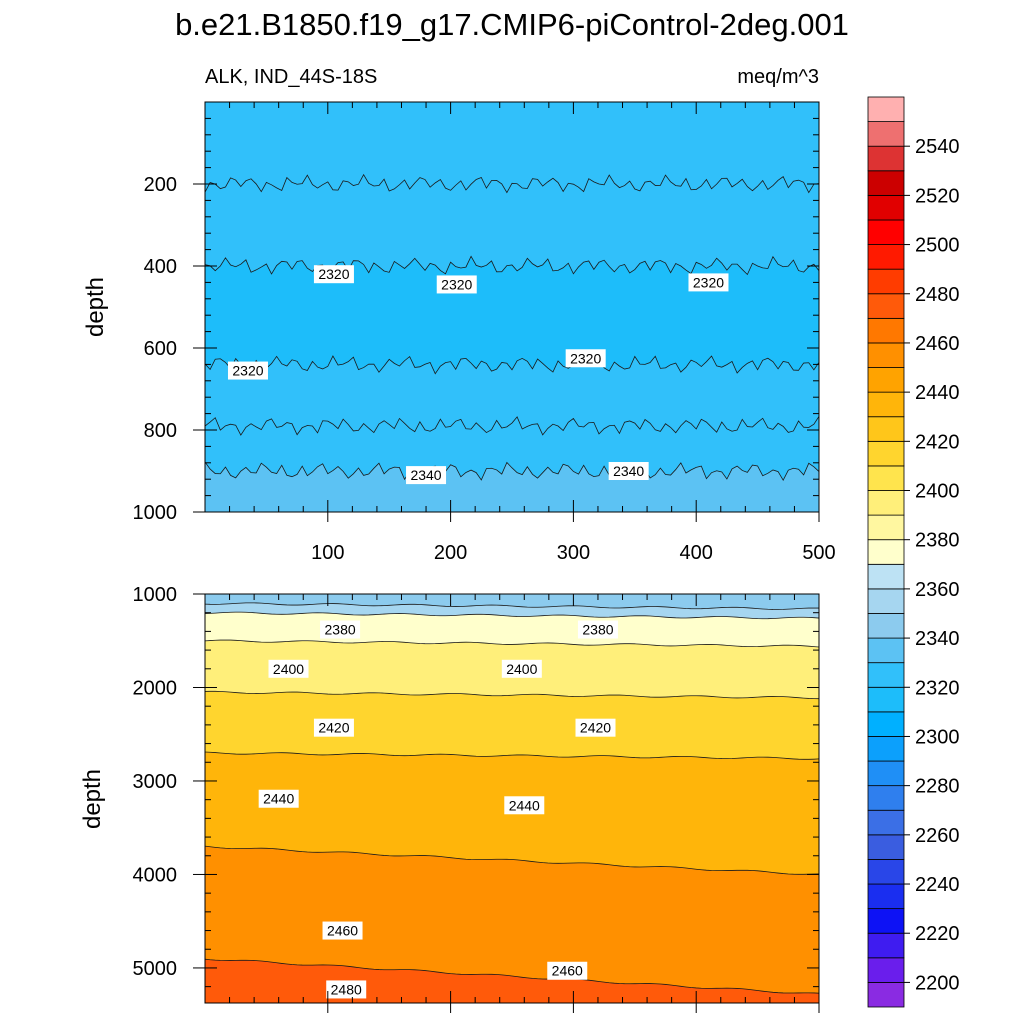 The width and height of the screenshot is (1024, 1024). Describe the element at coordinates (937, 885) in the screenshot. I see `colorbar-label: 2240` at that location.